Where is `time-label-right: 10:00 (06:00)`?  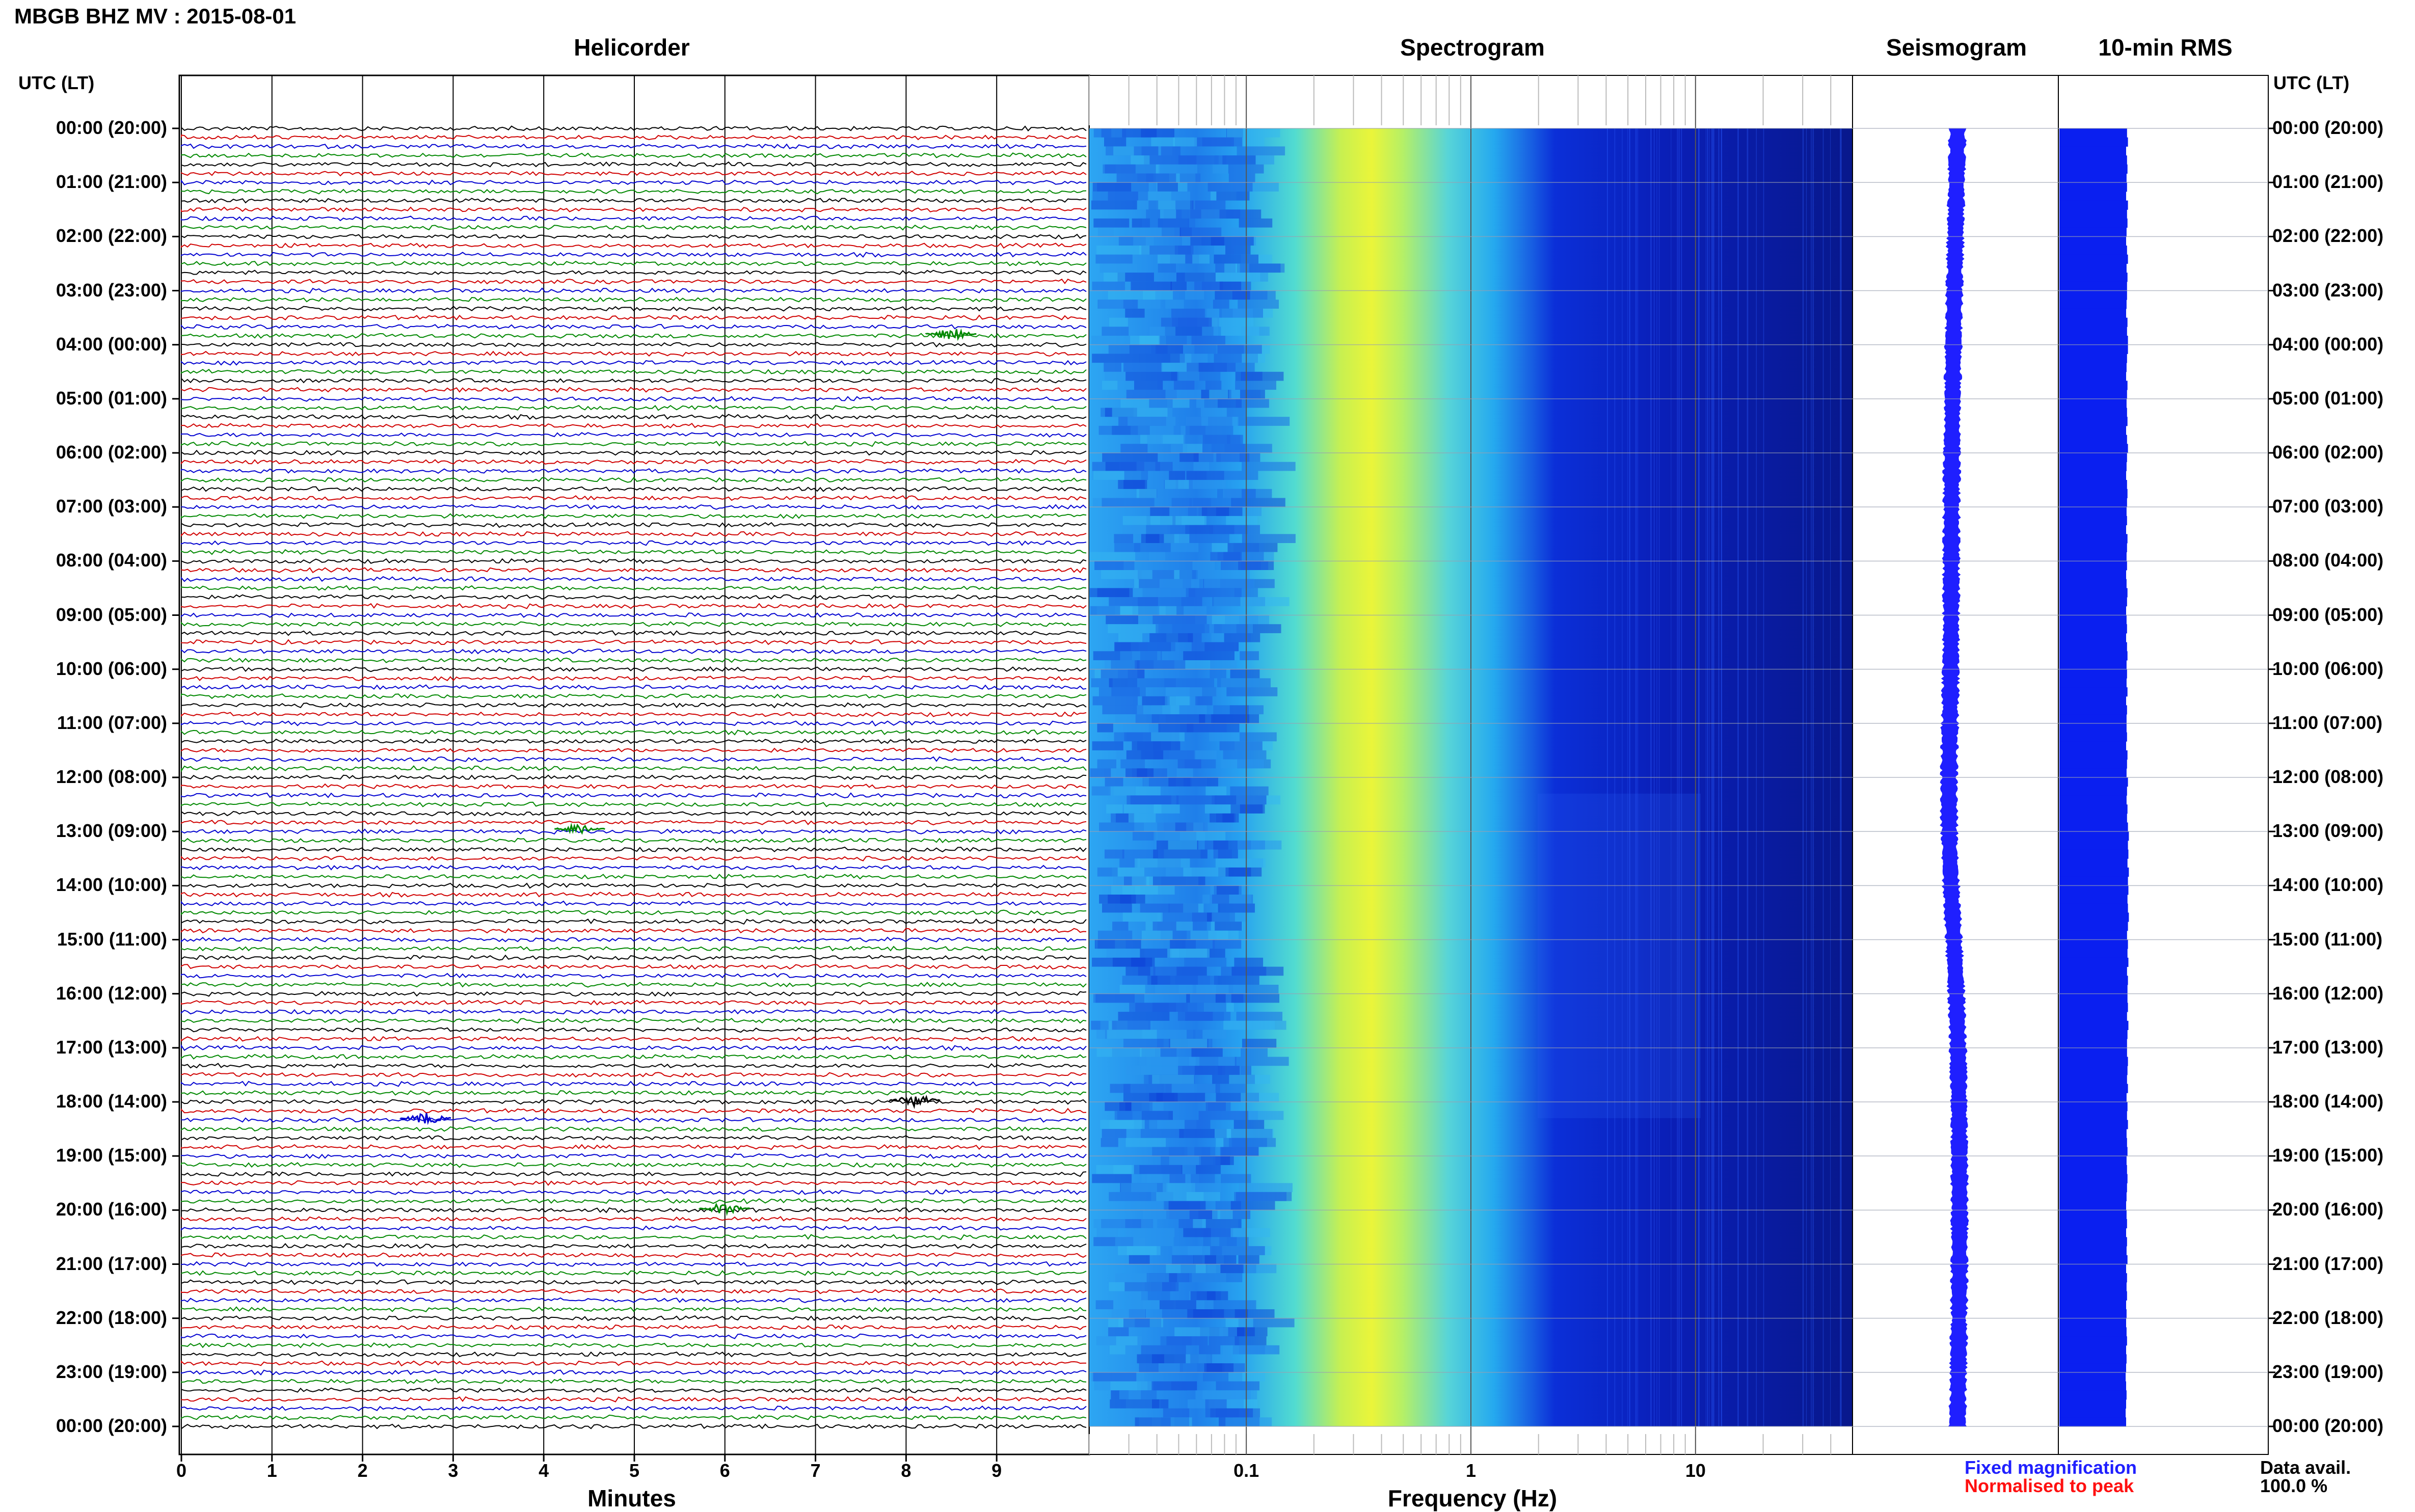 time-label-right: 10:00 (06:00) is located at coordinates (2328, 669).